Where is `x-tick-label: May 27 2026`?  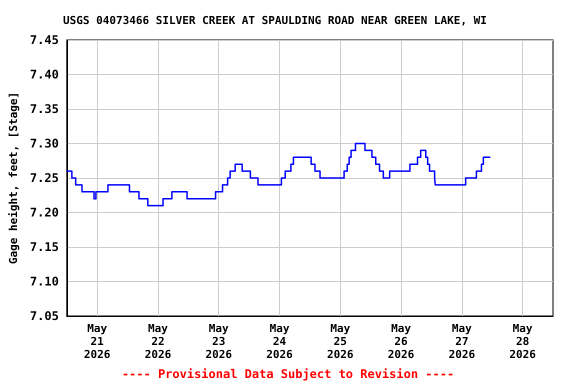 x-tick-label: May 27 2026 is located at coordinates (462, 341).